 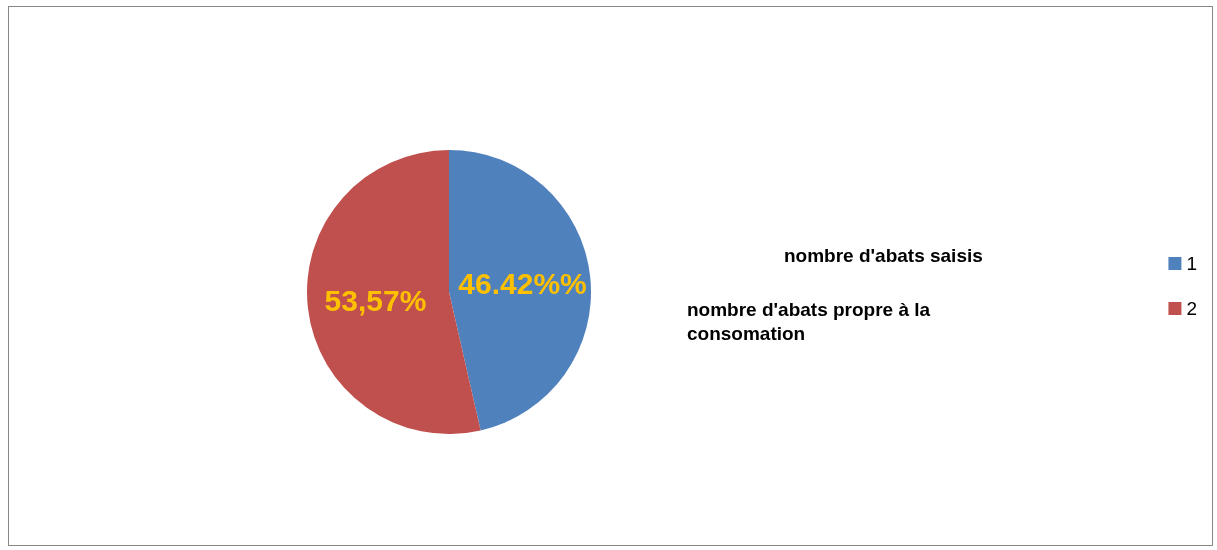 I want to click on legend-label: 1, so click(x=1192, y=263).